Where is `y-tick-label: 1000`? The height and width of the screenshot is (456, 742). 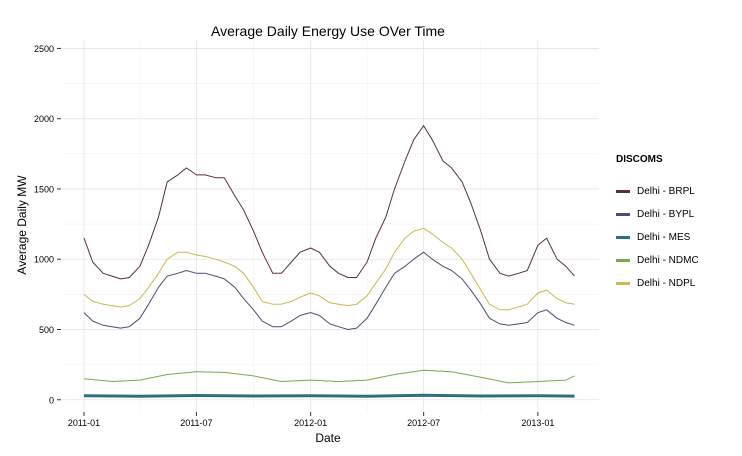
y-tick-label: 1000 is located at coordinates (44, 260).